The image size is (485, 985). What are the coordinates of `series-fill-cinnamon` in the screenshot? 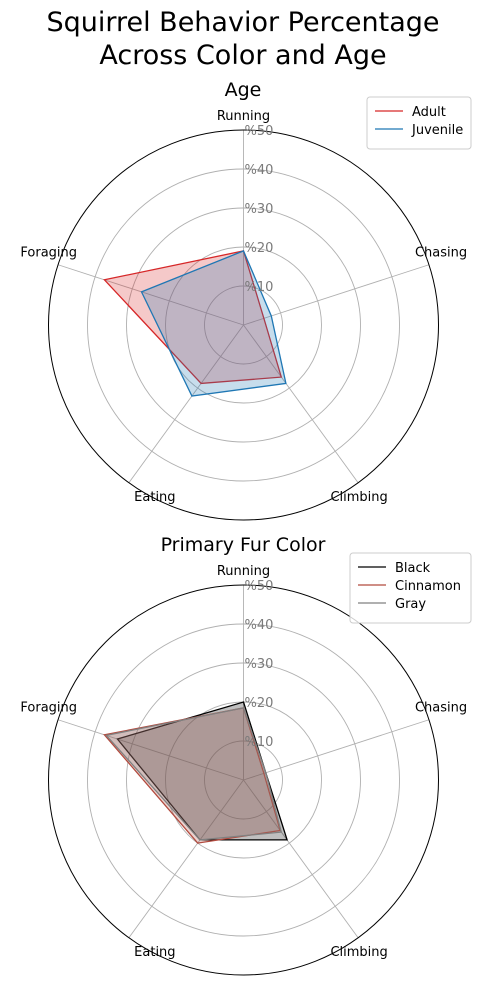 It's located at (192, 775).